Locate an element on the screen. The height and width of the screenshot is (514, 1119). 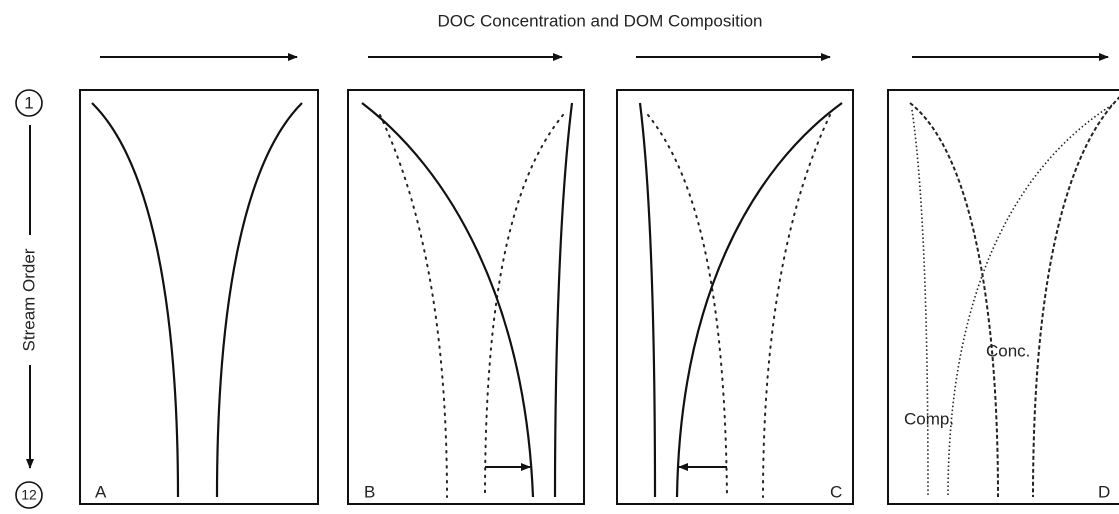
stream-order-axis: 1 12 Stream Order is located at coordinates (29, 299).